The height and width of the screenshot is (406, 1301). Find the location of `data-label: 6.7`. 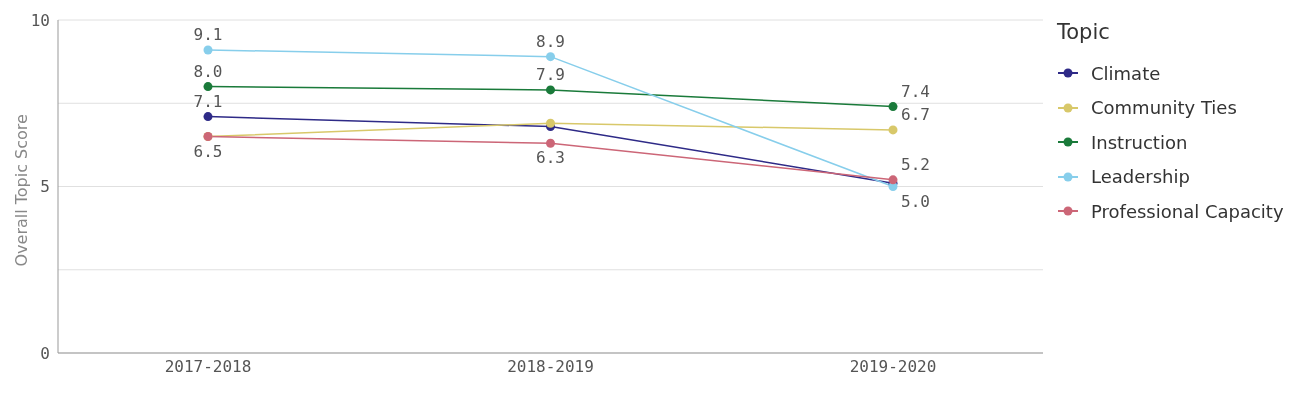

data-label: 6.7 is located at coordinates (915, 114).